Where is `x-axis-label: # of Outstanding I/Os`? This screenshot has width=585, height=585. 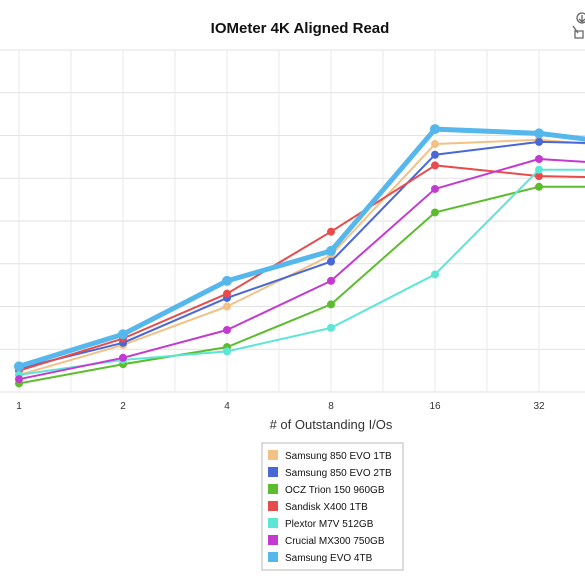 x-axis-label: # of Outstanding I/Os is located at coordinates (331, 424).